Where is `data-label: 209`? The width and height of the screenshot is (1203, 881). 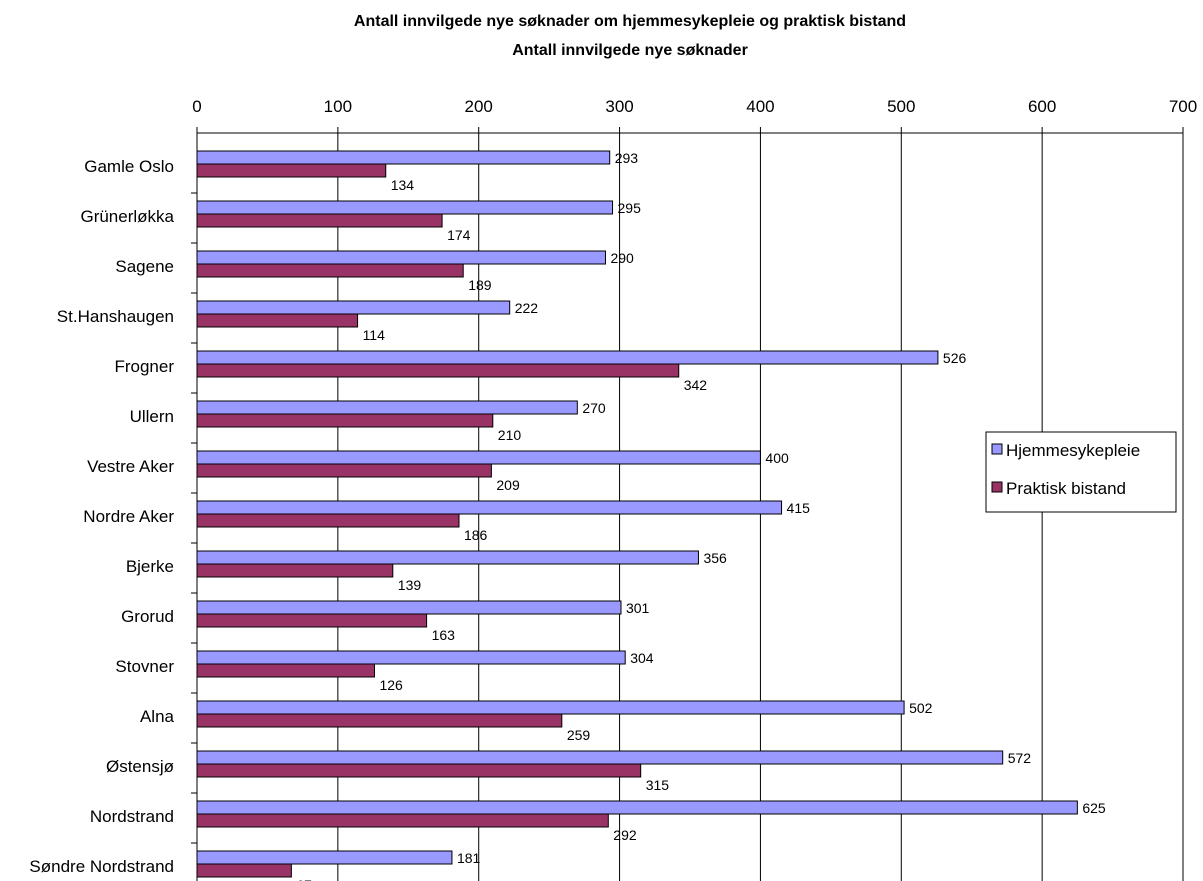 data-label: 209 is located at coordinates (508, 485).